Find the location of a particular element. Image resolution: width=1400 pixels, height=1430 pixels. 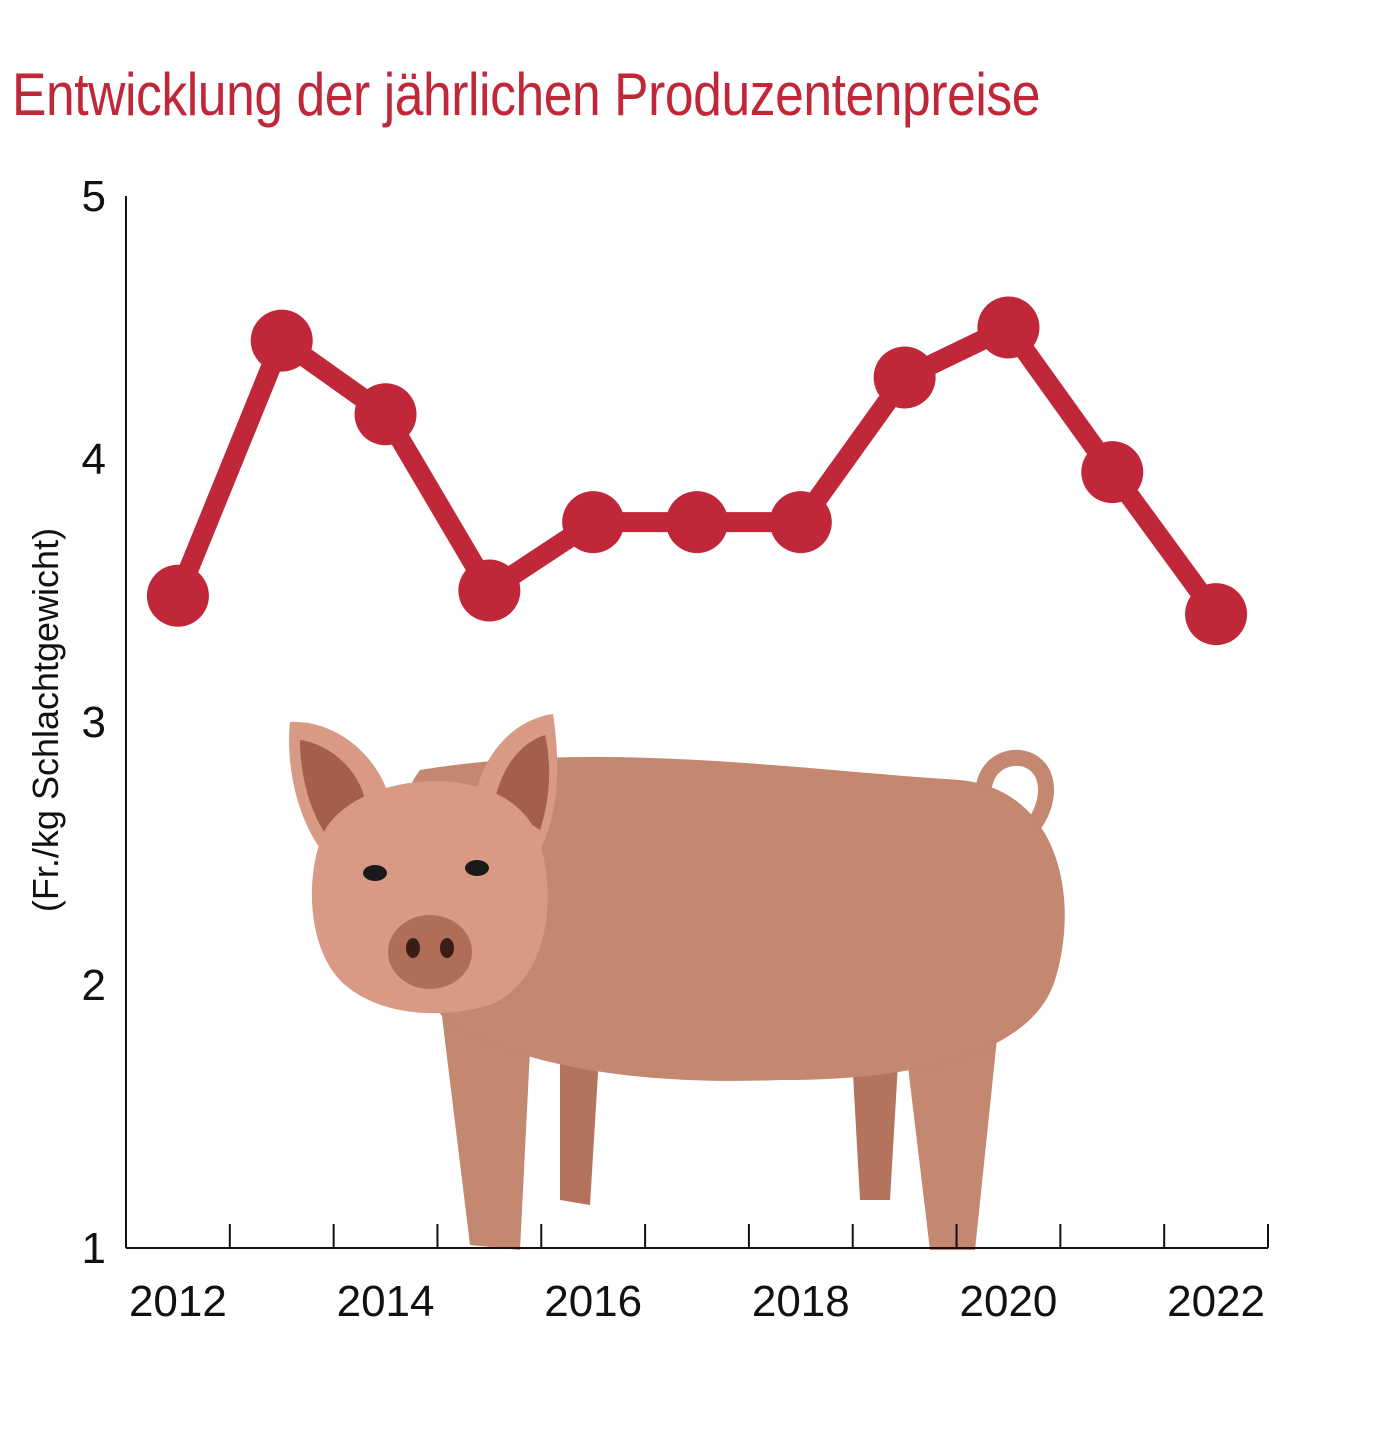

x-tick-label: 2018 is located at coordinates (801, 1301).